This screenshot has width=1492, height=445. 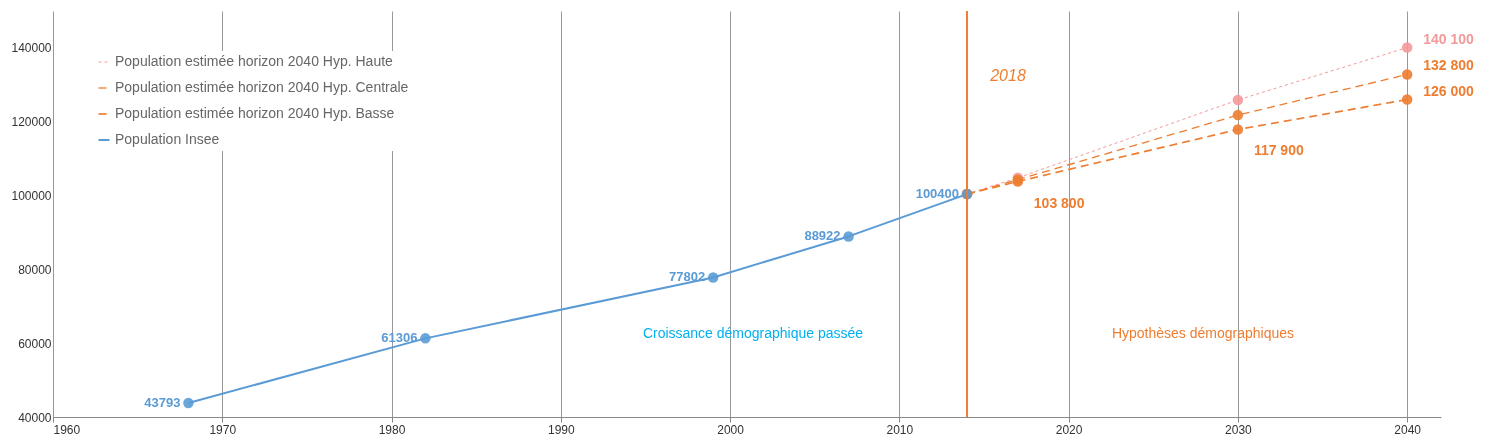 What do you see at coordinates (262, 87) in the screenshot?
I see `legend-label: Population estimée horizon 2040 Hyp. Centrale` at bounding box center [262, 87].